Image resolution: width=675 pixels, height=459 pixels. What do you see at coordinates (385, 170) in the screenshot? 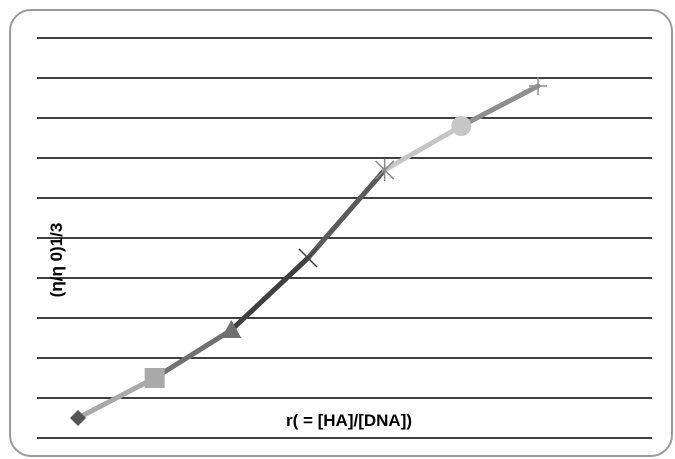
I see `data-point-star` at bounding box center [385, 170].